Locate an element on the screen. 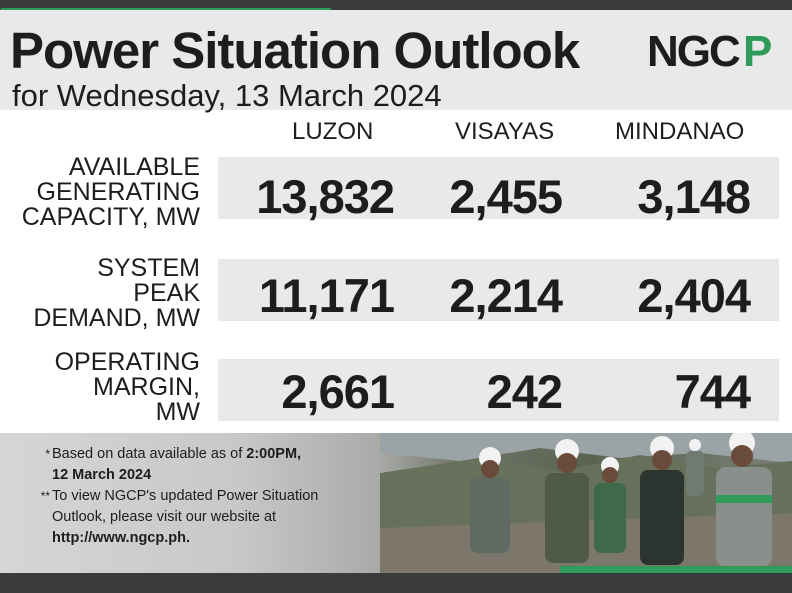  row-label-line: SYSTEM is located at coordinates (148, 268).